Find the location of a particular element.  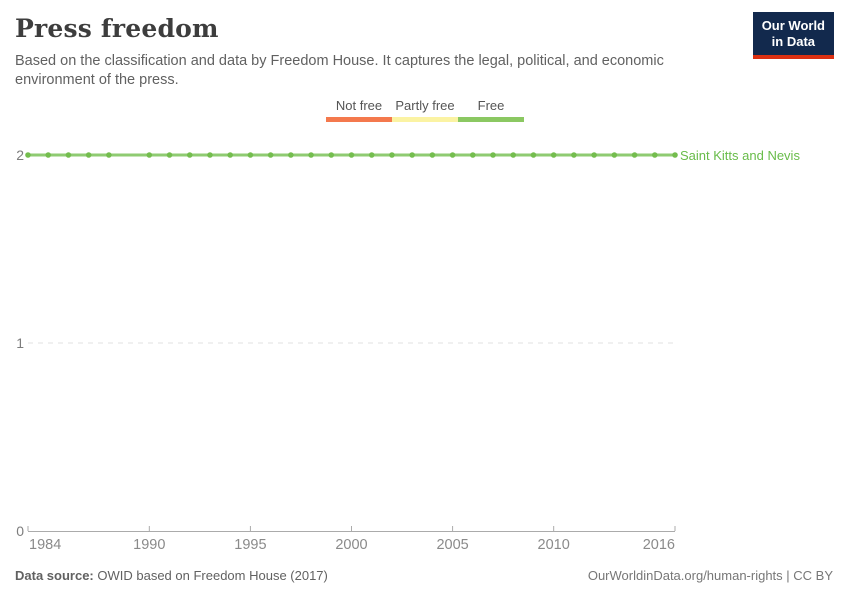

y-tick-label-1: 1 is located at coordinates (20, 343).